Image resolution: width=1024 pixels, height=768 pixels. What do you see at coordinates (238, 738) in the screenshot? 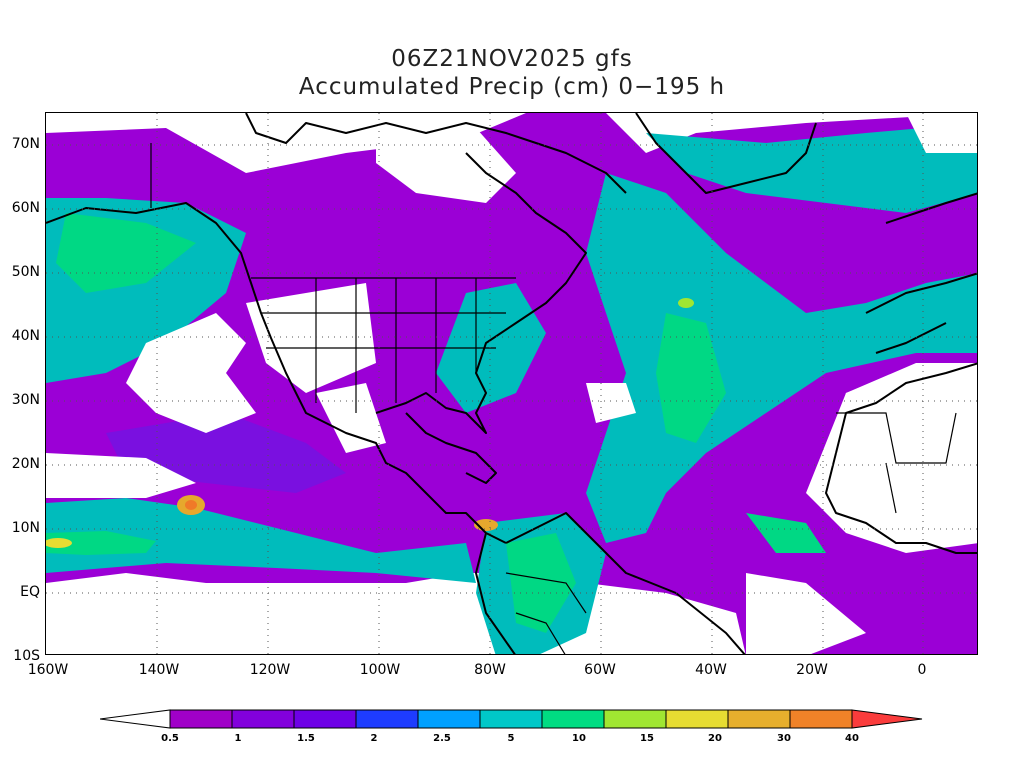
I see `colorbar-label: 1` at bounding box center [238, 738].